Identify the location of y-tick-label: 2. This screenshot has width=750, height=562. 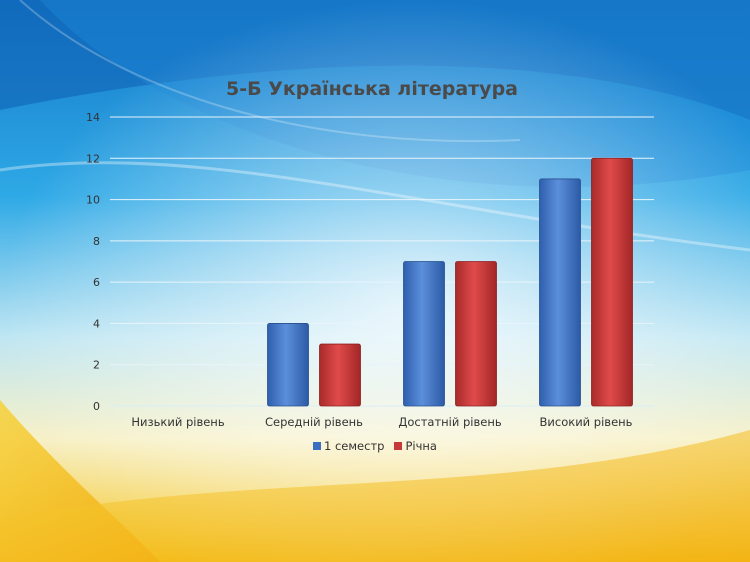
(96, 365).